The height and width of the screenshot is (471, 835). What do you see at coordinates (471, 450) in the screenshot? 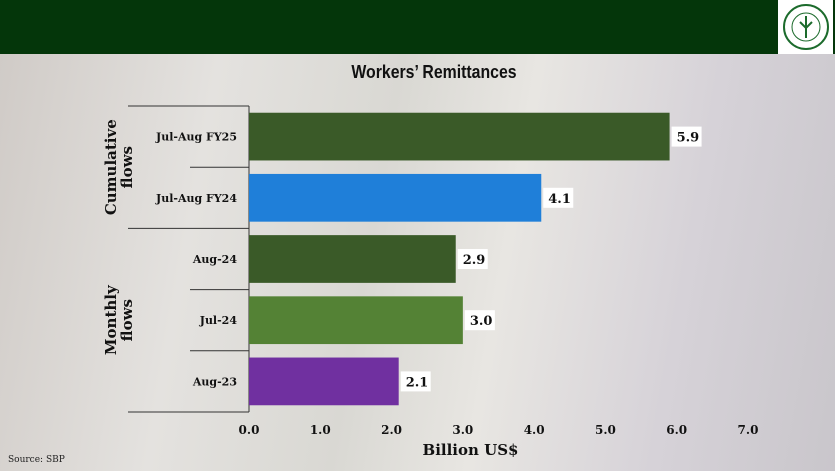
I see `x-axis-label: Billion US$` at bounding box center [471, 450].